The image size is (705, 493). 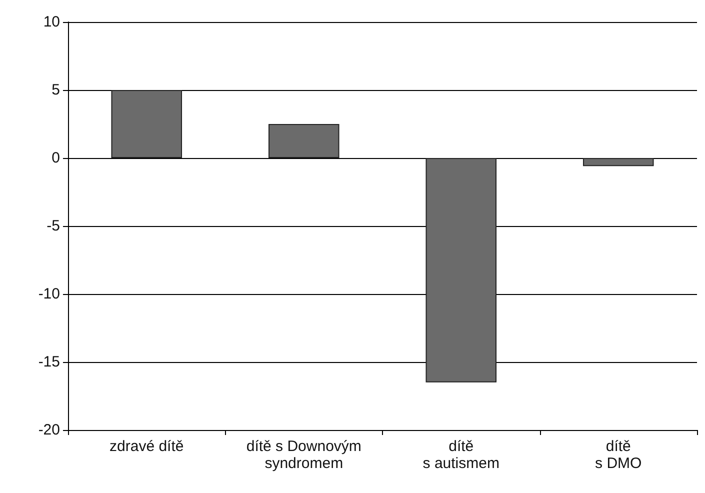 What do you see at coordinates (51, 22) in the screenshot?
I see `y-tick-label: 10` at bounding box center [51, 22].